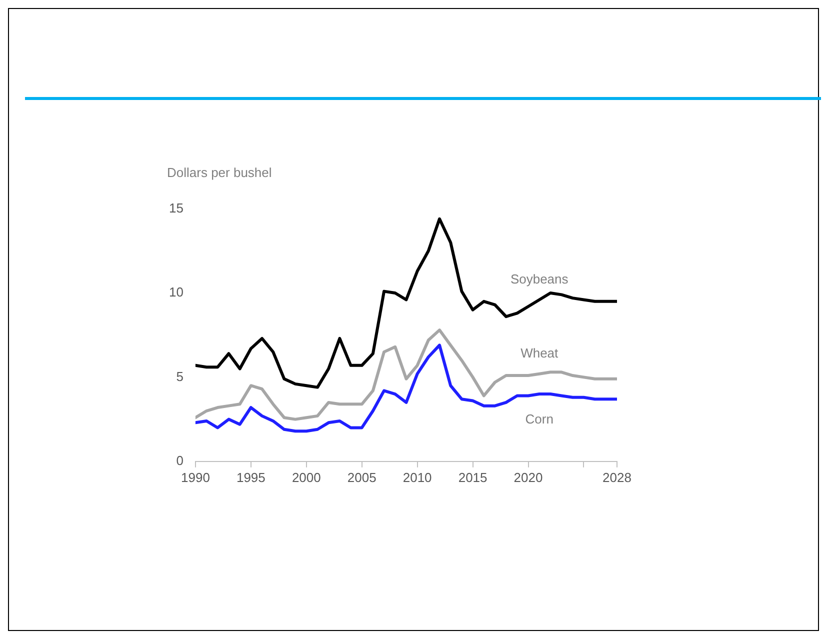 This screenshot has height=639, width=827. I want to click on x-tick-label: 2028, so click(617, 477).